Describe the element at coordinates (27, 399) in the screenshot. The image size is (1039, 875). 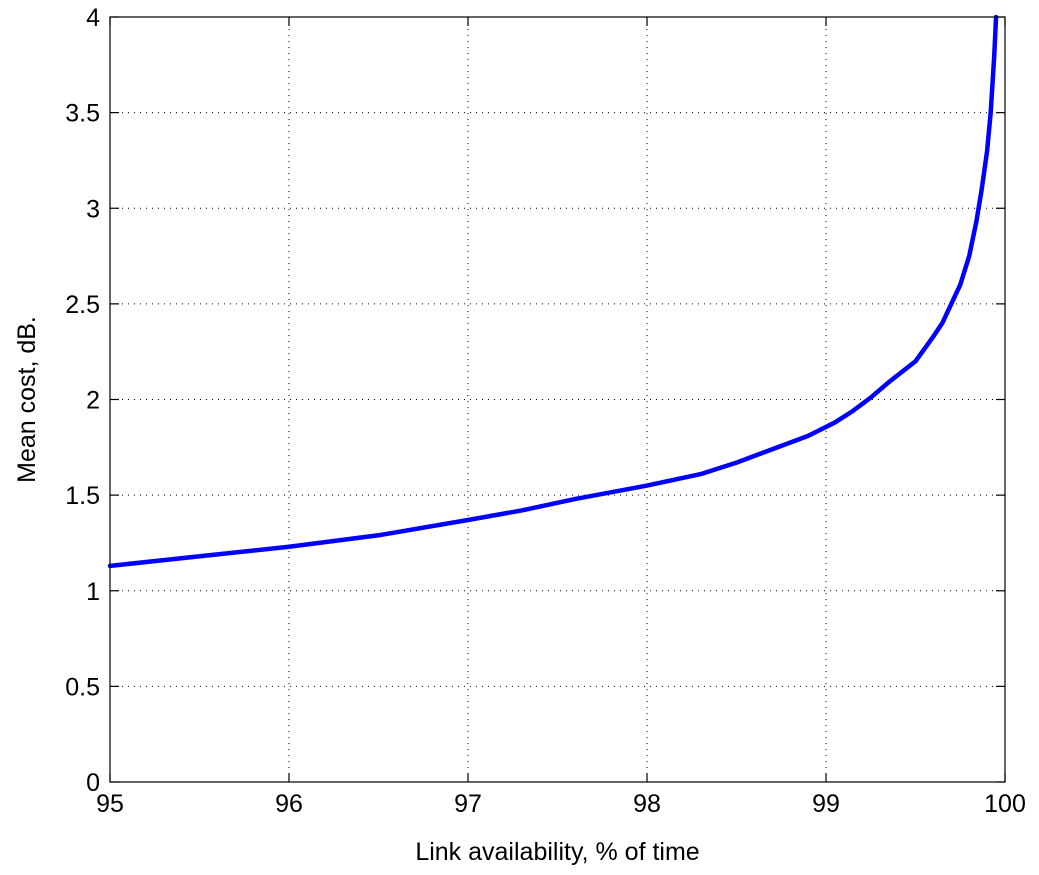
I see `y-axis-label: Mean cost, dB.` at that location.